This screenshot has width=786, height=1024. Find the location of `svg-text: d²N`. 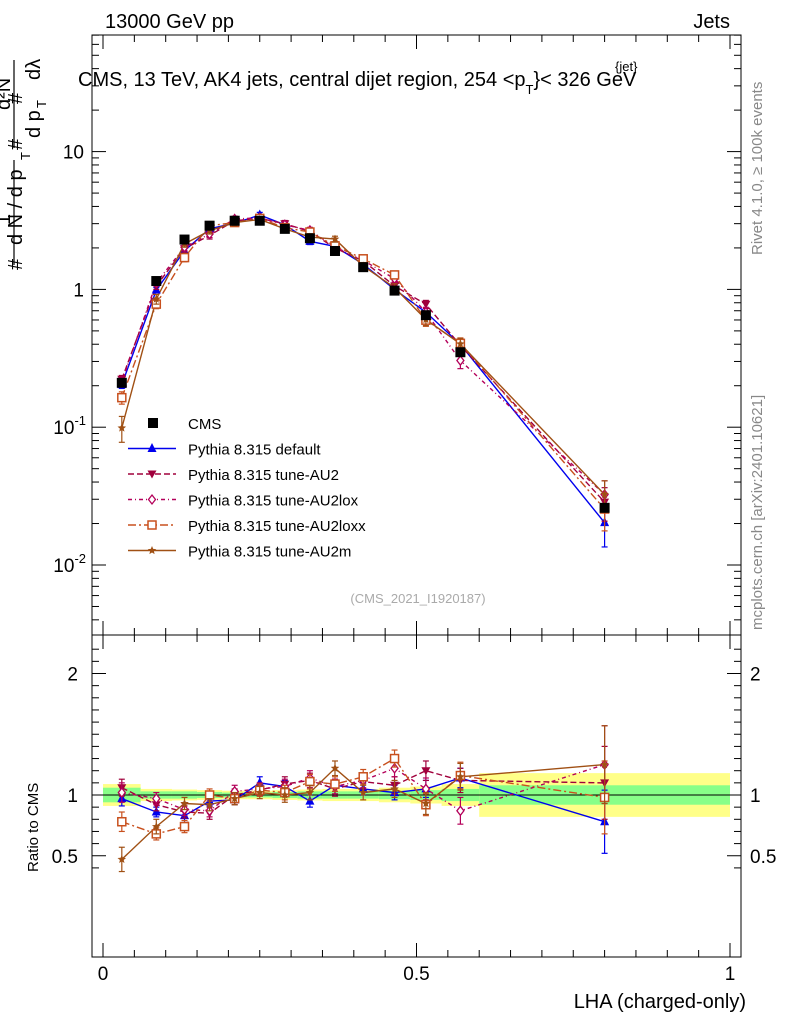

svg-text: d²N is located at coordinates (7, 94).